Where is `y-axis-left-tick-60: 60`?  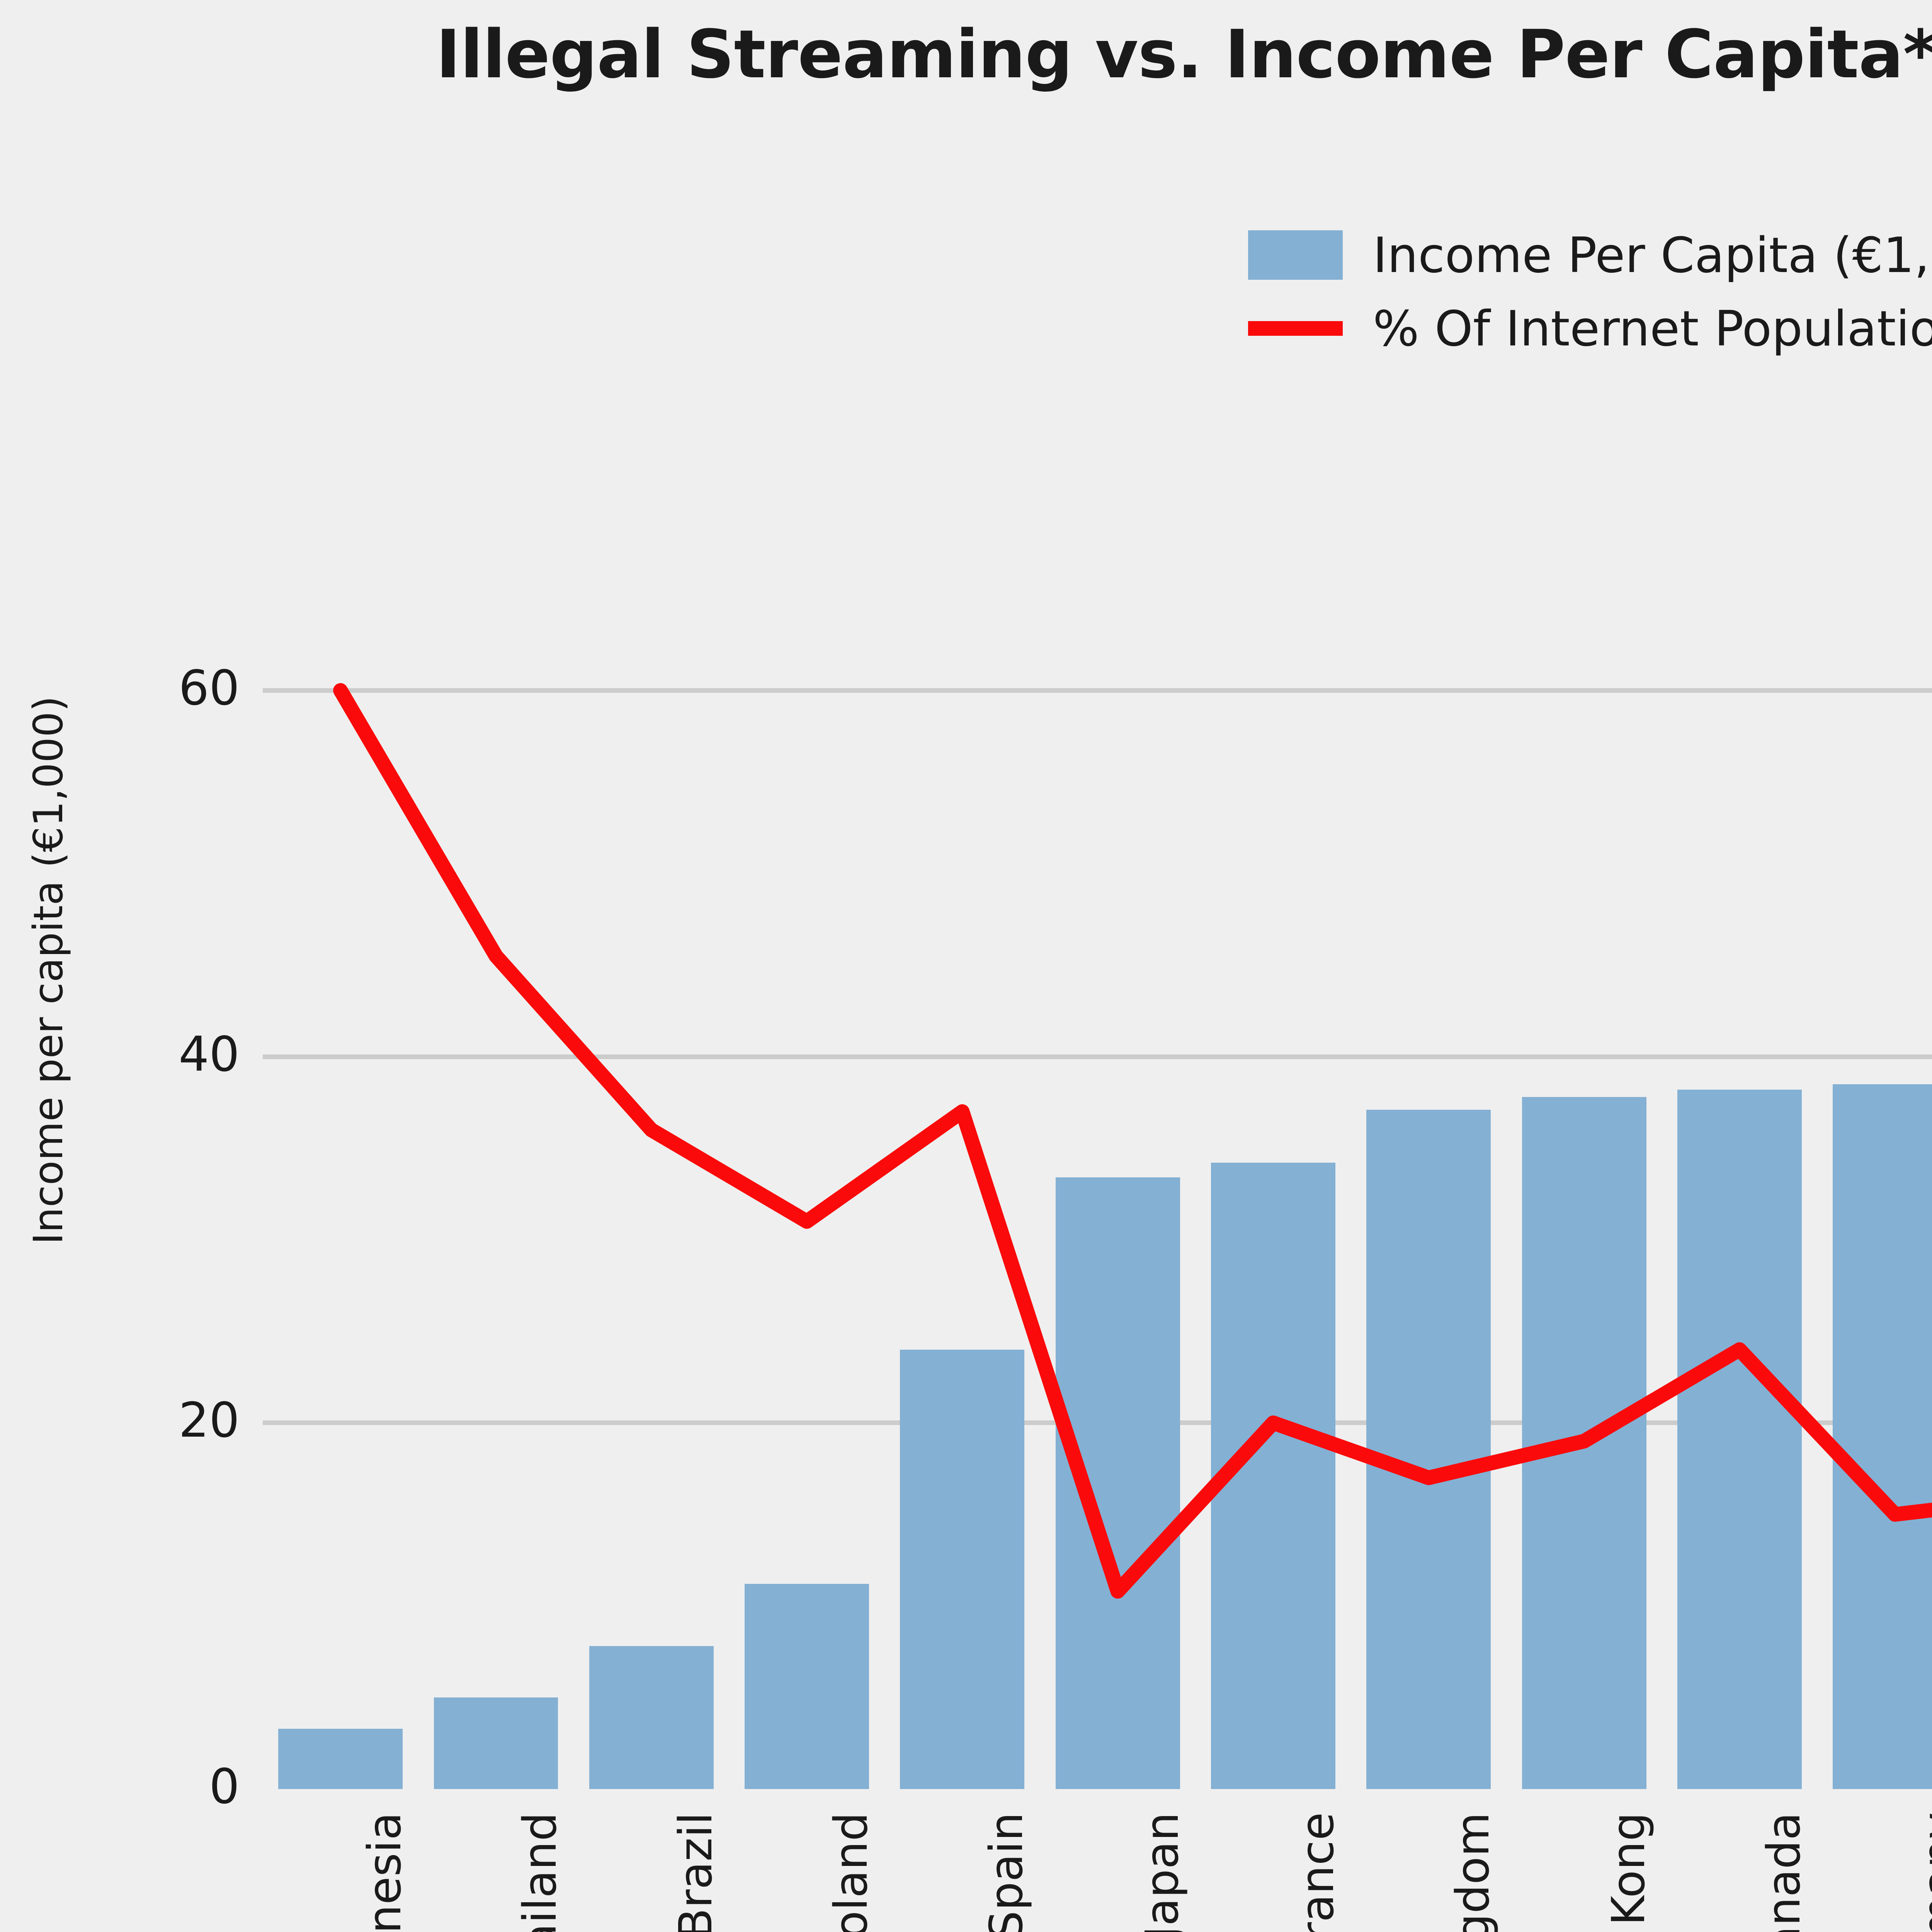
y-axis-left-tick-60: 60 is located at coordinates (209, 688).